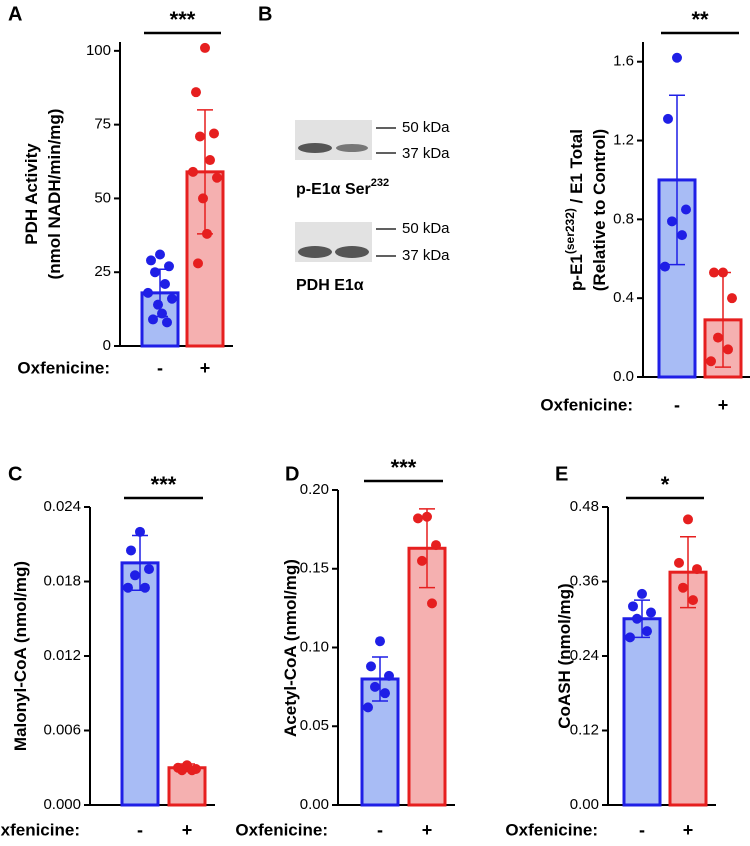  What do you see at coordinates (584, 804) in the screenshot?
I see `y-tick-label: 0.00` at bounding box center [584, 804].